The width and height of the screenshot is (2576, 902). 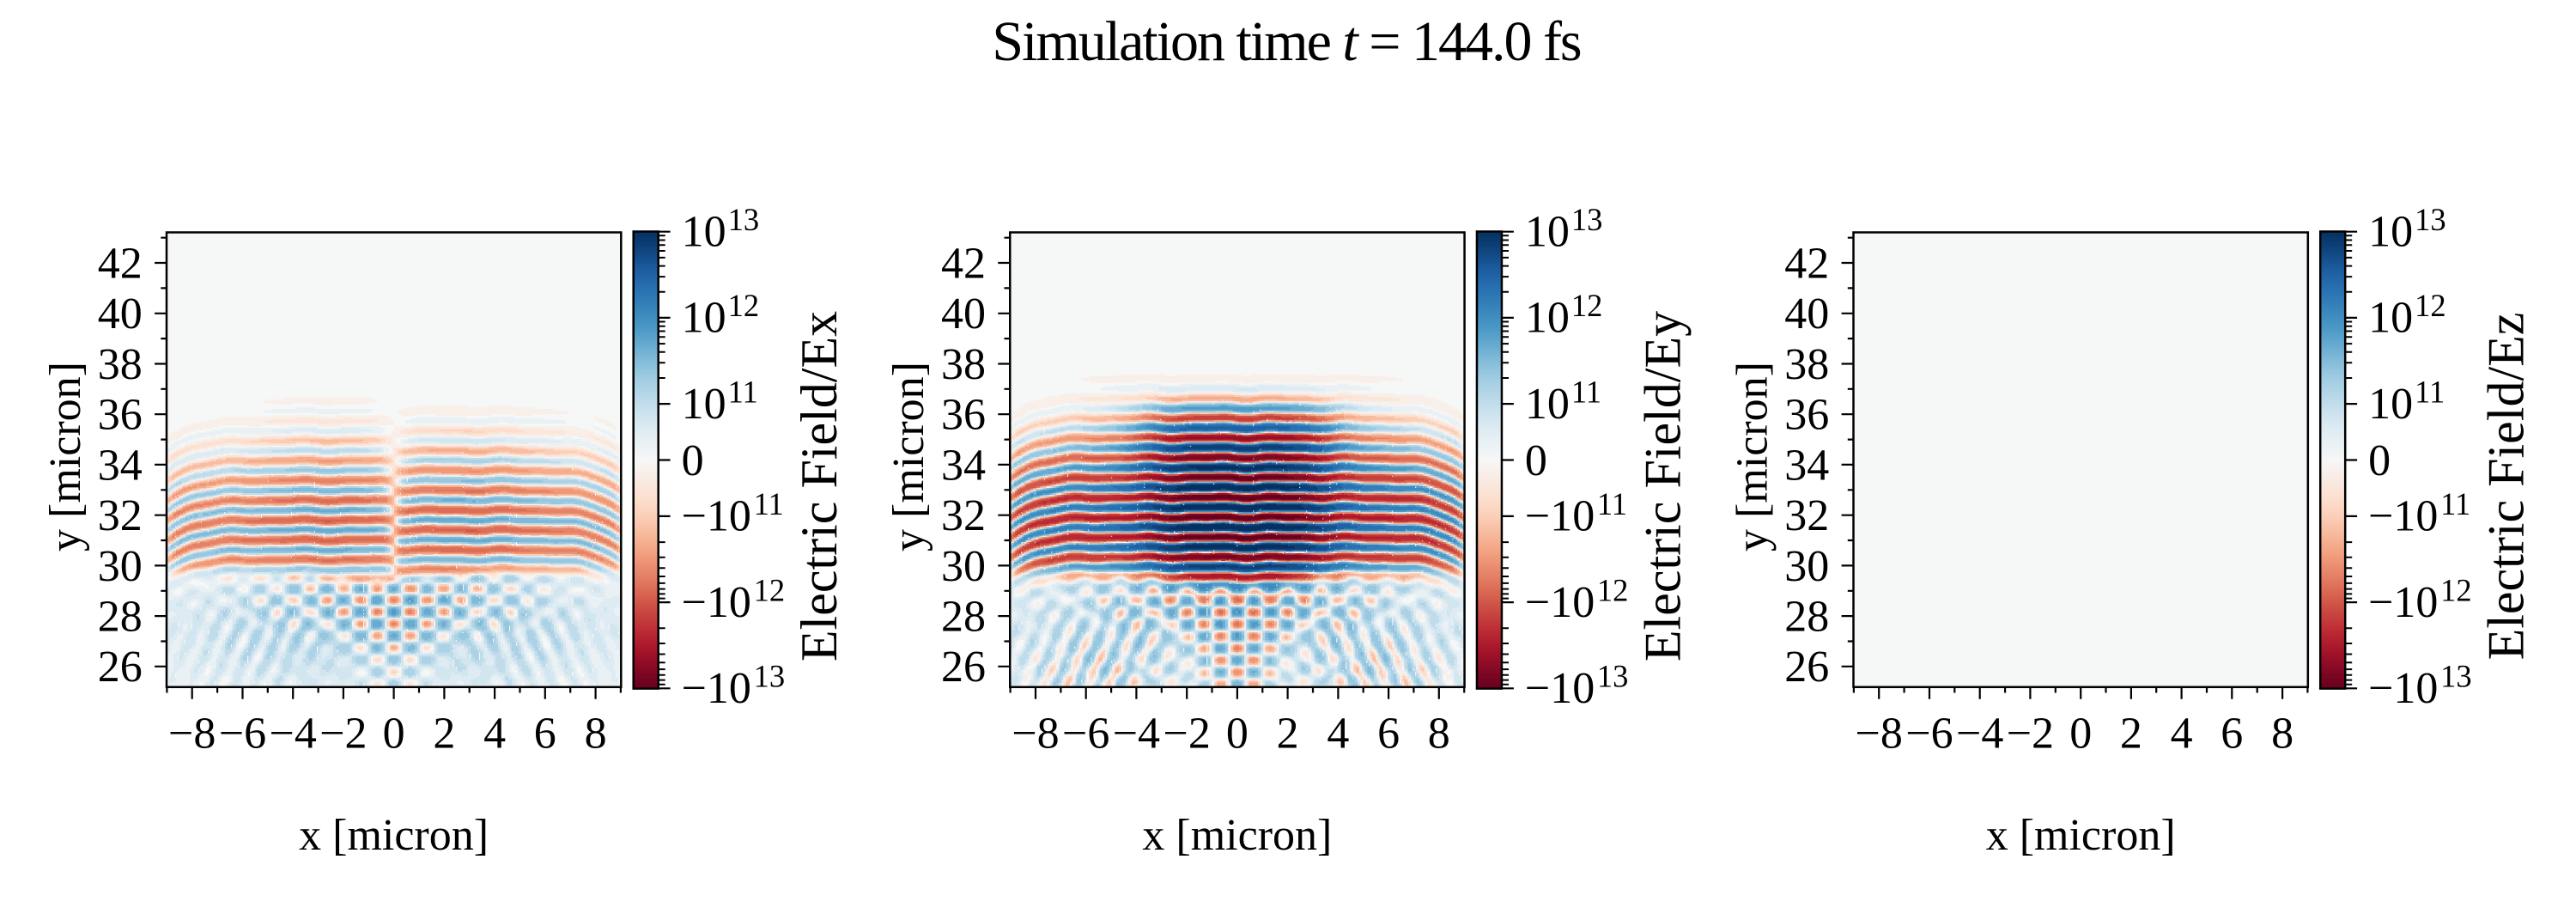 What do you see at coordinates (819, 486) in the screenshot?
I see `svg-text: Electric Field/Ex` at bounding box center [819, 486].